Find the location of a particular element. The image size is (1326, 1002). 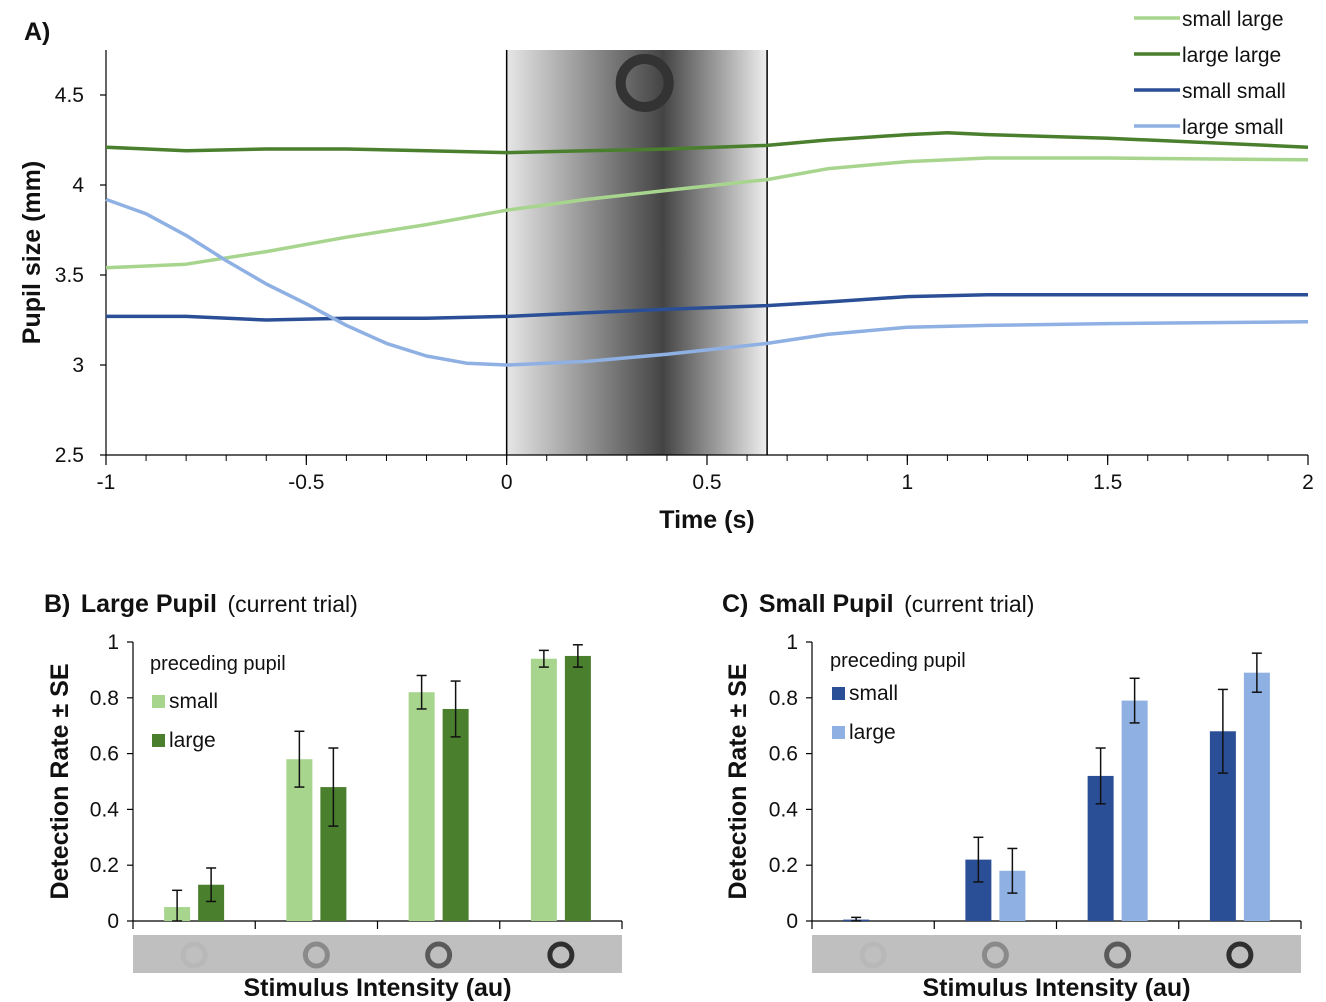

panel-b-legend-header: preceding pupil is located at coordinates (218, 664).